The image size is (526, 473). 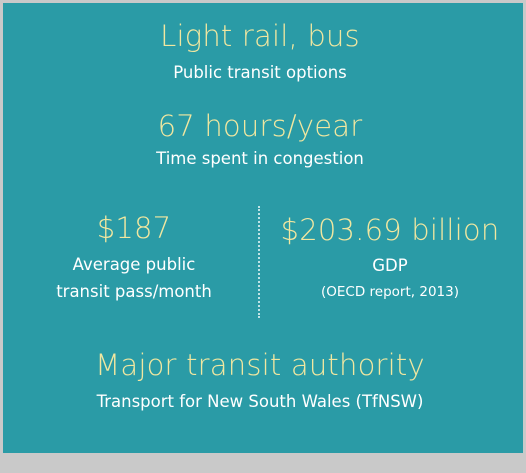 I want to click on stat-label: transit pass/month, so click(x=134, y=291).